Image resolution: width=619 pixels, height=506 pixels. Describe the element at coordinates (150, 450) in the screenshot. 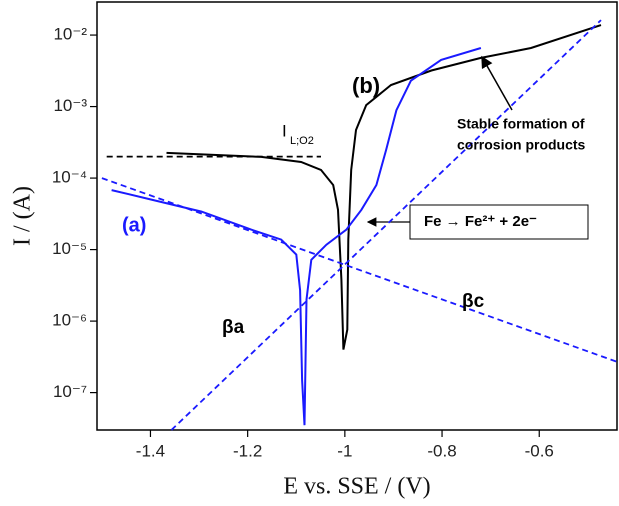

I see `x-tick-label: -1.4` at that location.